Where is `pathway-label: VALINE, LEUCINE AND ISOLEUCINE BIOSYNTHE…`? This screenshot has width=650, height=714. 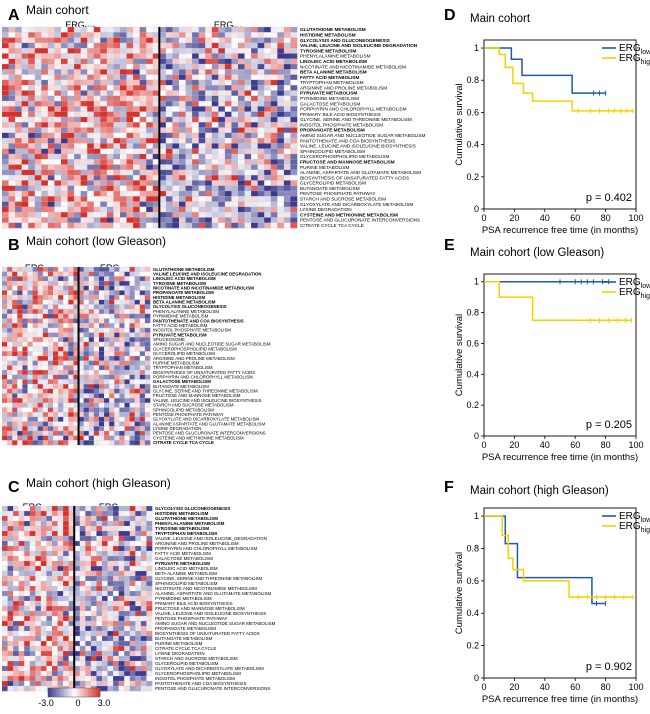
pathway-label: VALINE, LEUCINE AND ISOLEUCINE BIOSYNTHE… is located at coordinates (207, 400).